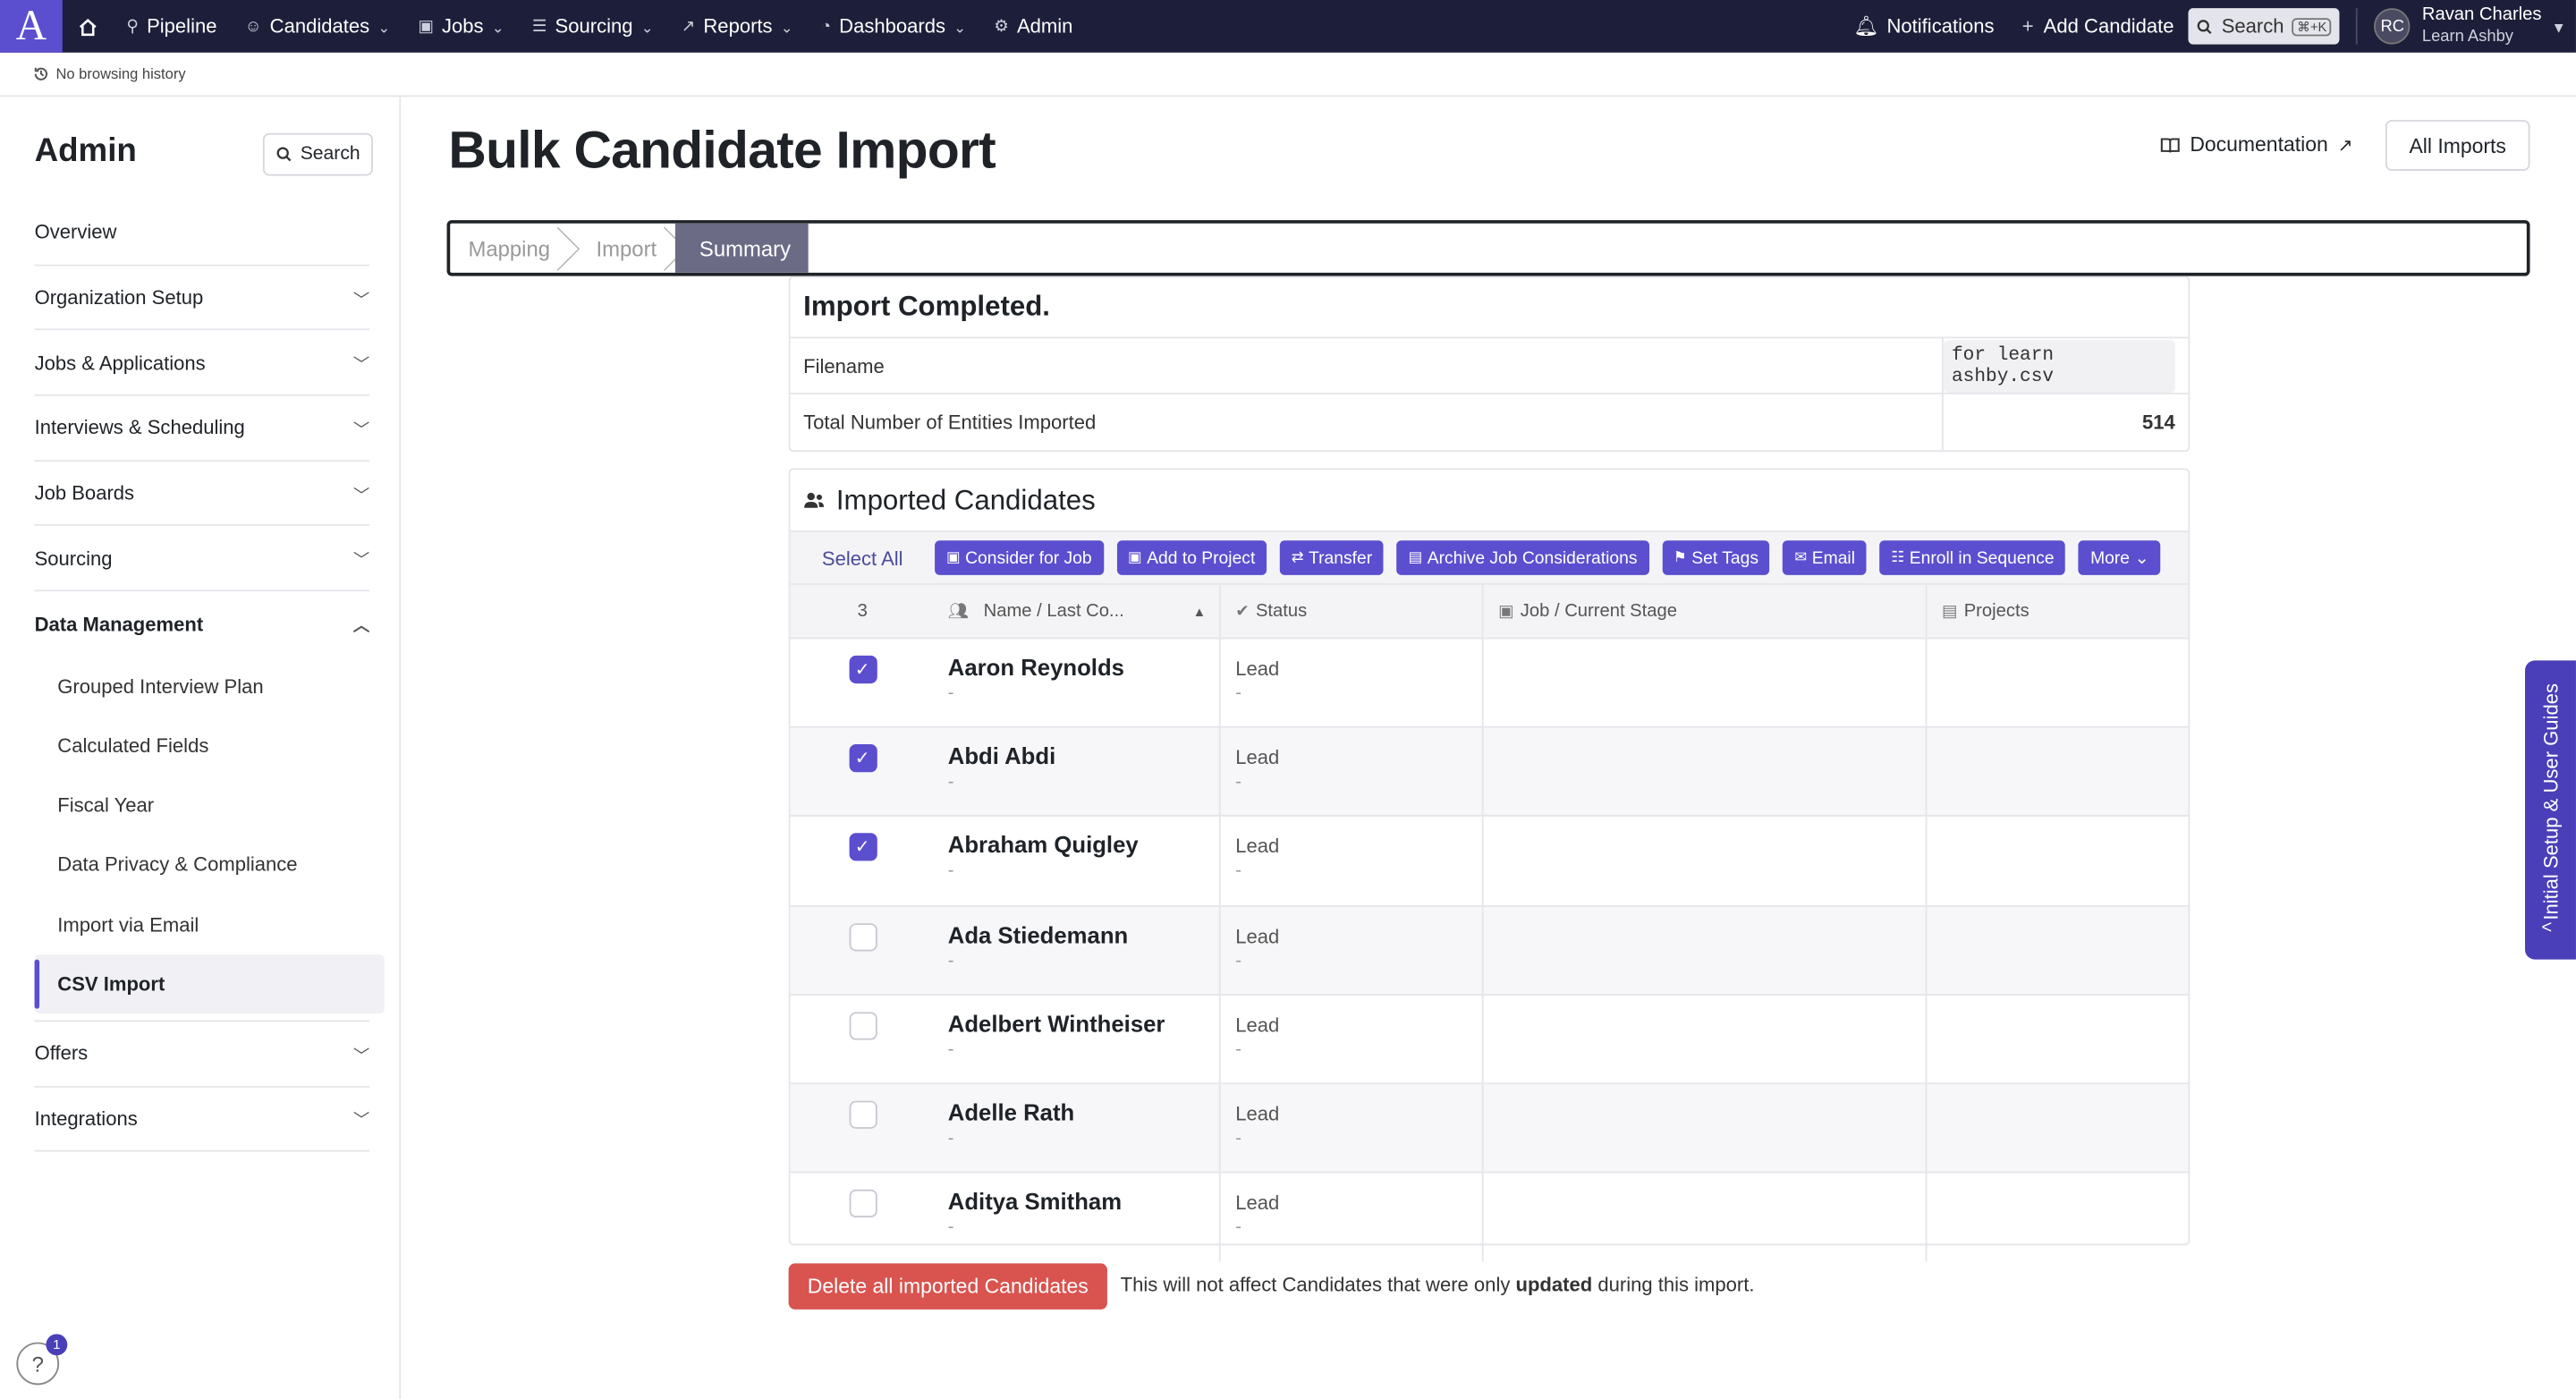  What do you see at coordinates (1350, 1039) in the screenshot?
I see `status-cell: Lead -` at bounding box center [1350, 1039].